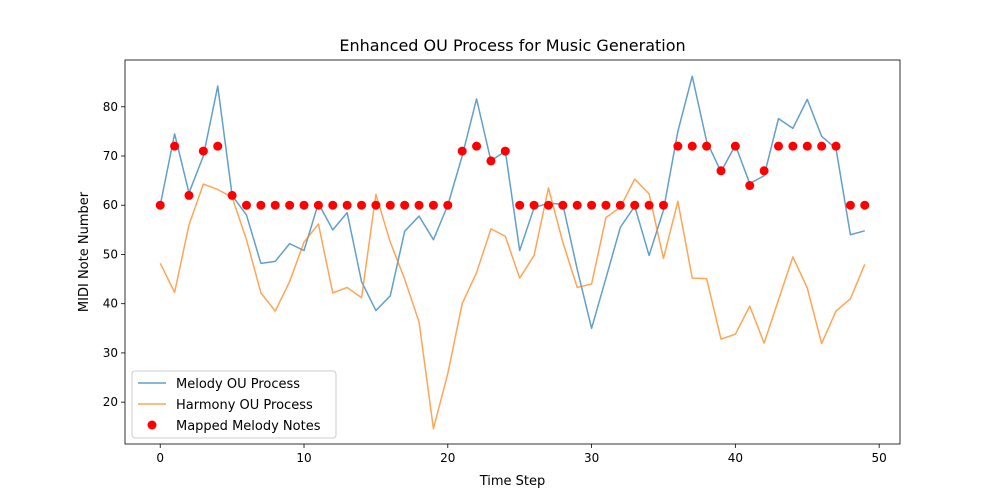  I want to click on x-tick-label: 40, so click(735, 458).